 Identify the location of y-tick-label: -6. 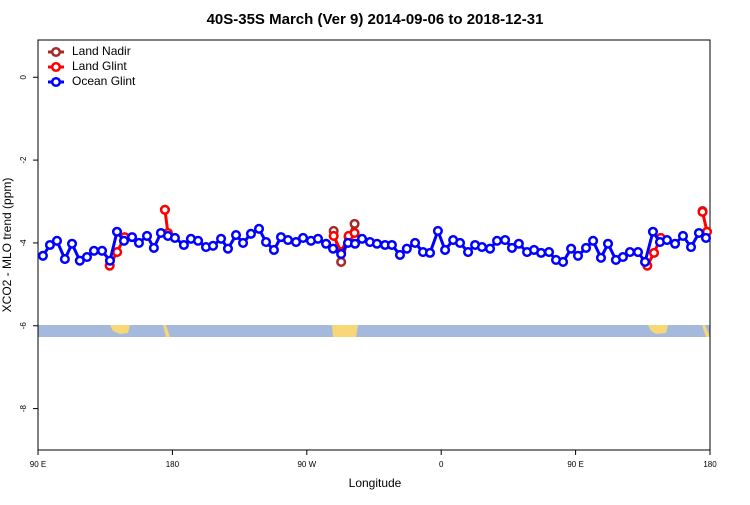
(23, 326).